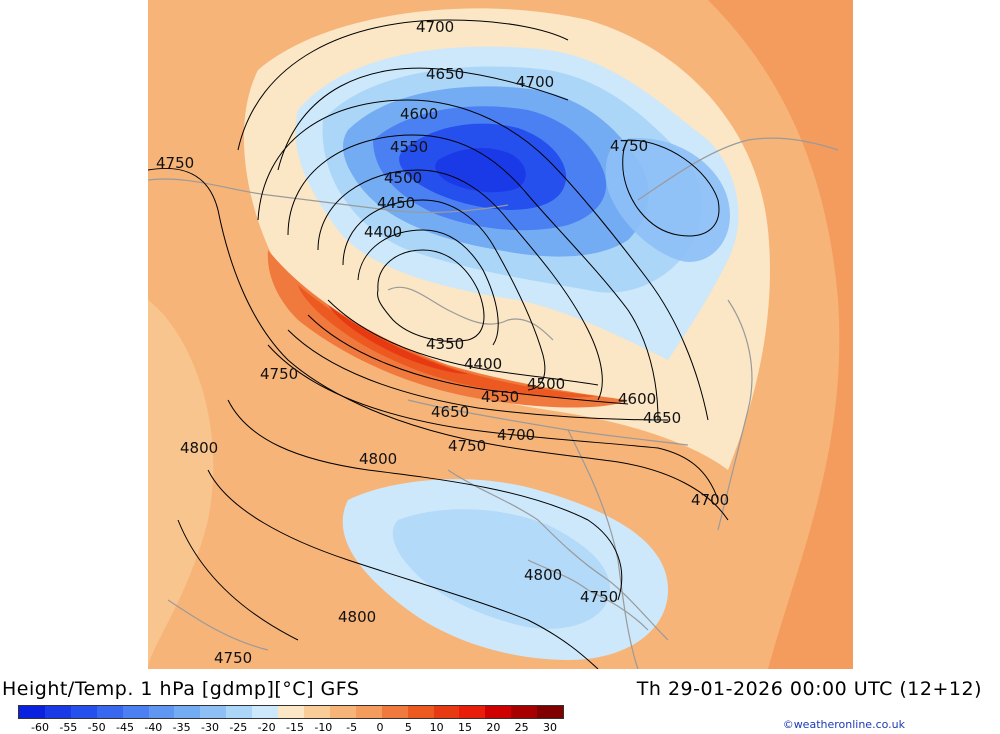 Image resolution: width=1000 pixels, height=734 pixels. What do you see at coordinates (238, 727) in the screenshot?
I see `legend-tick-label: -25` at bounding box center [238, 727].